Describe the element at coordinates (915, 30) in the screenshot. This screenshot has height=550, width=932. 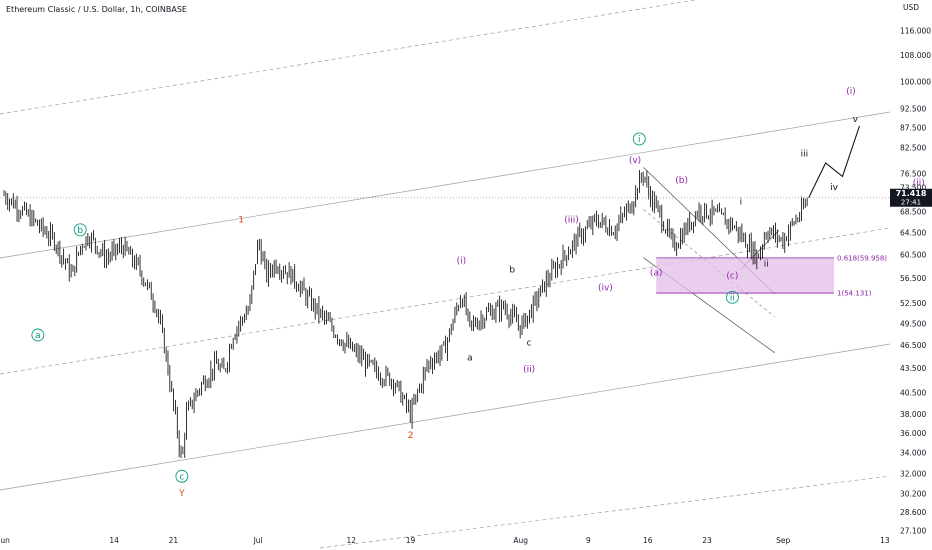
I see `y-tick-label: 116.000` at that location.